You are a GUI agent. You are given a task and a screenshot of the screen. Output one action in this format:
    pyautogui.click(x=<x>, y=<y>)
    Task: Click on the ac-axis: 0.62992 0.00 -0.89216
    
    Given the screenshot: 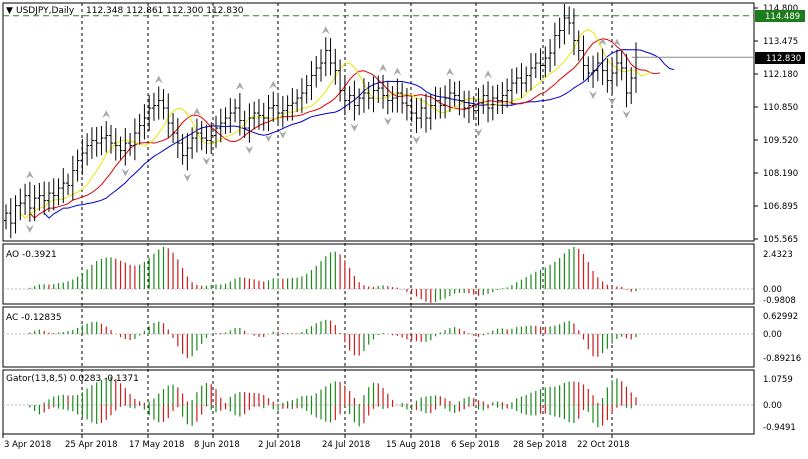 What is the action you would take?
    pyautogui.click(x=782, y=338)
    